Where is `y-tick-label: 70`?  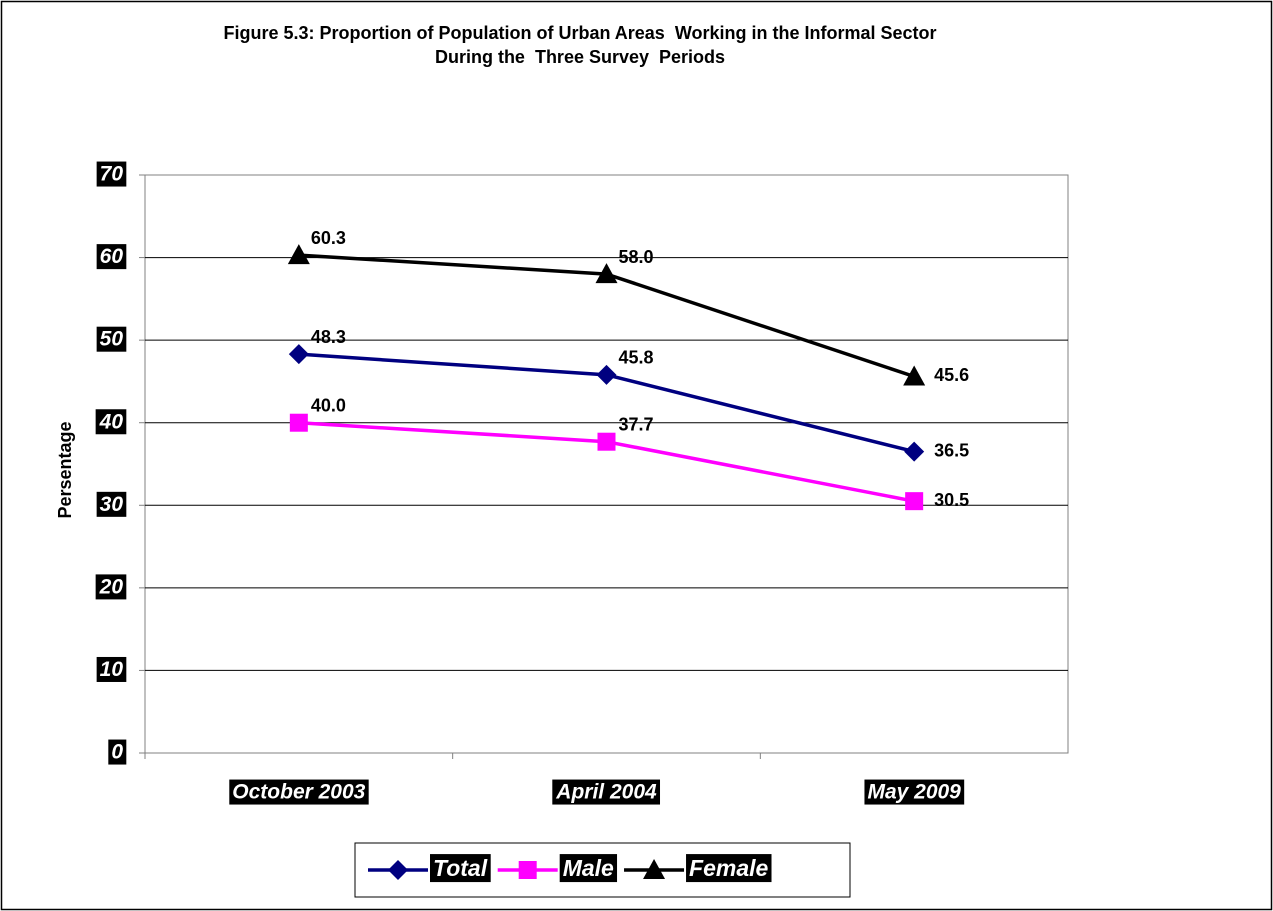
y-tick-label: 70 is located at coordinates (112, 174).